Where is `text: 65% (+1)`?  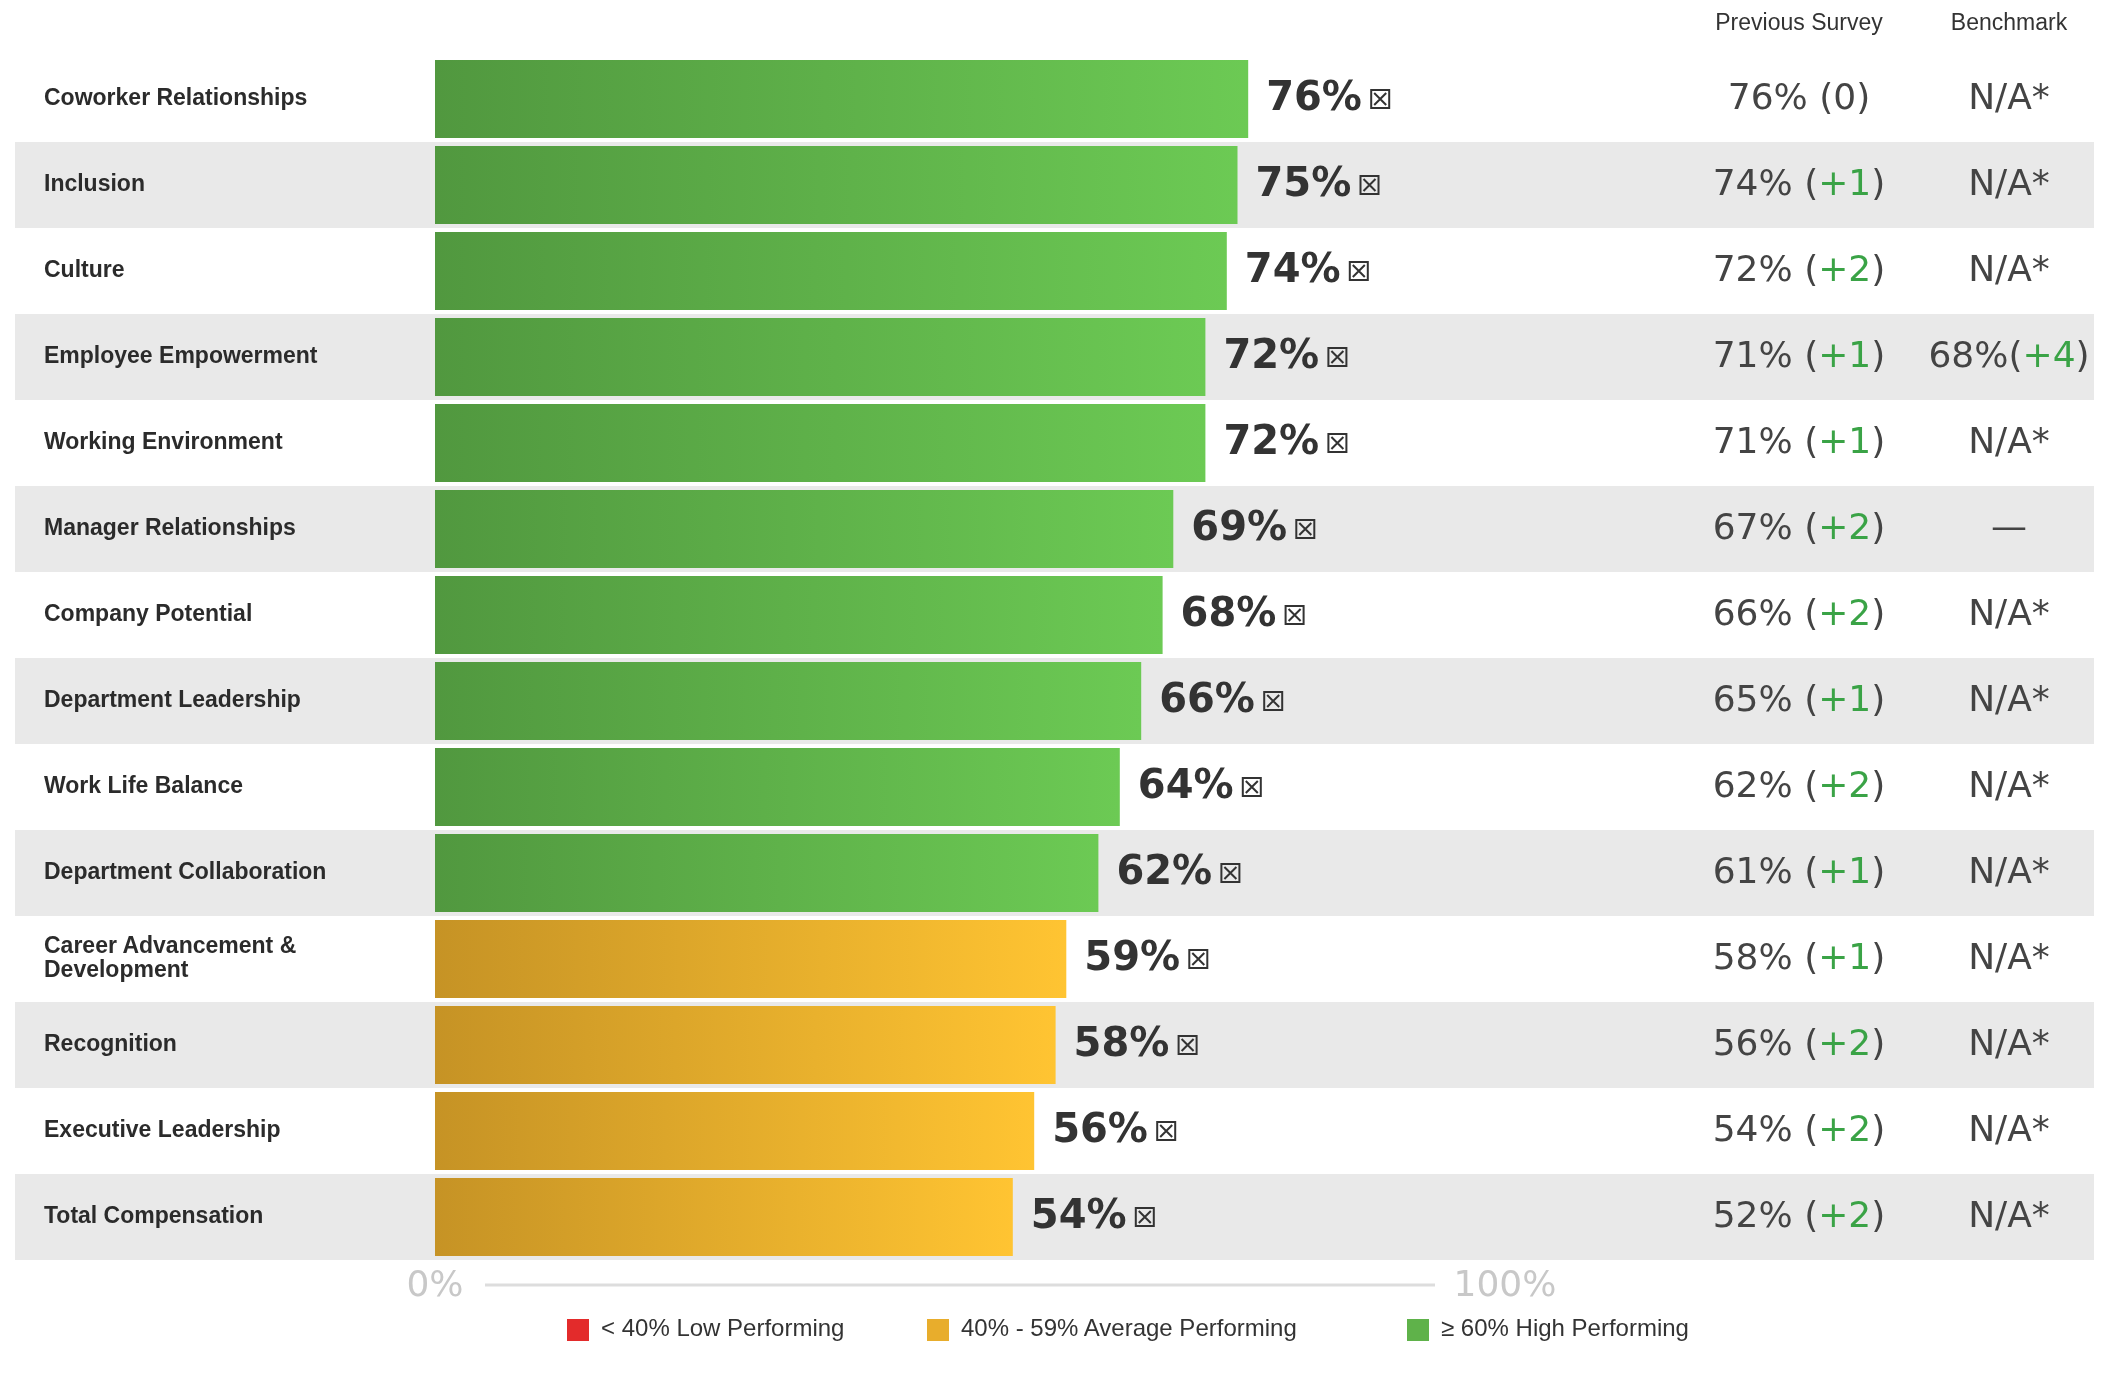
text: 65% (+1) is located at coordinates (1799, 698).